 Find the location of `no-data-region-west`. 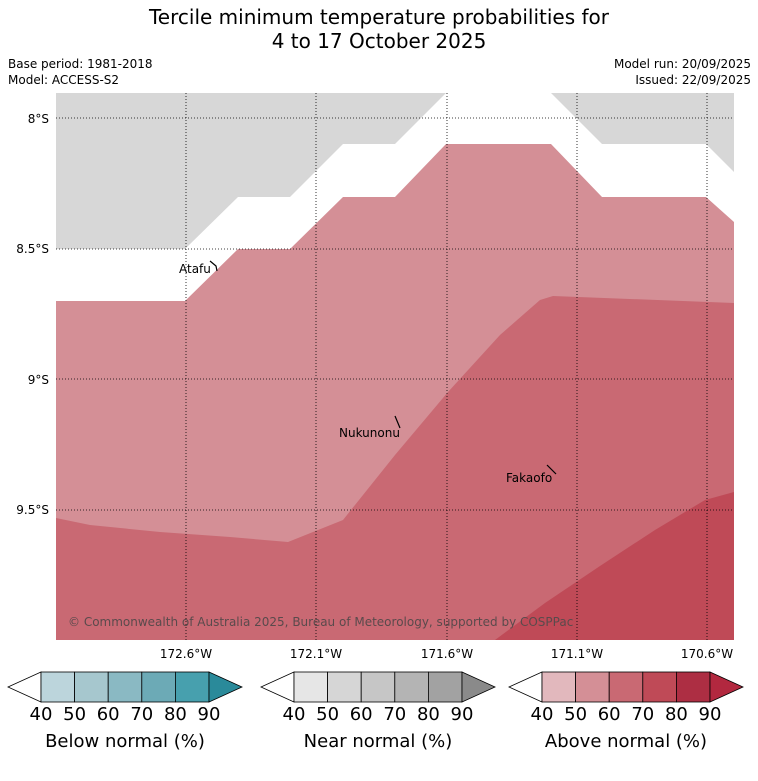

no-data-region-west is located at coordinates (251, 171).